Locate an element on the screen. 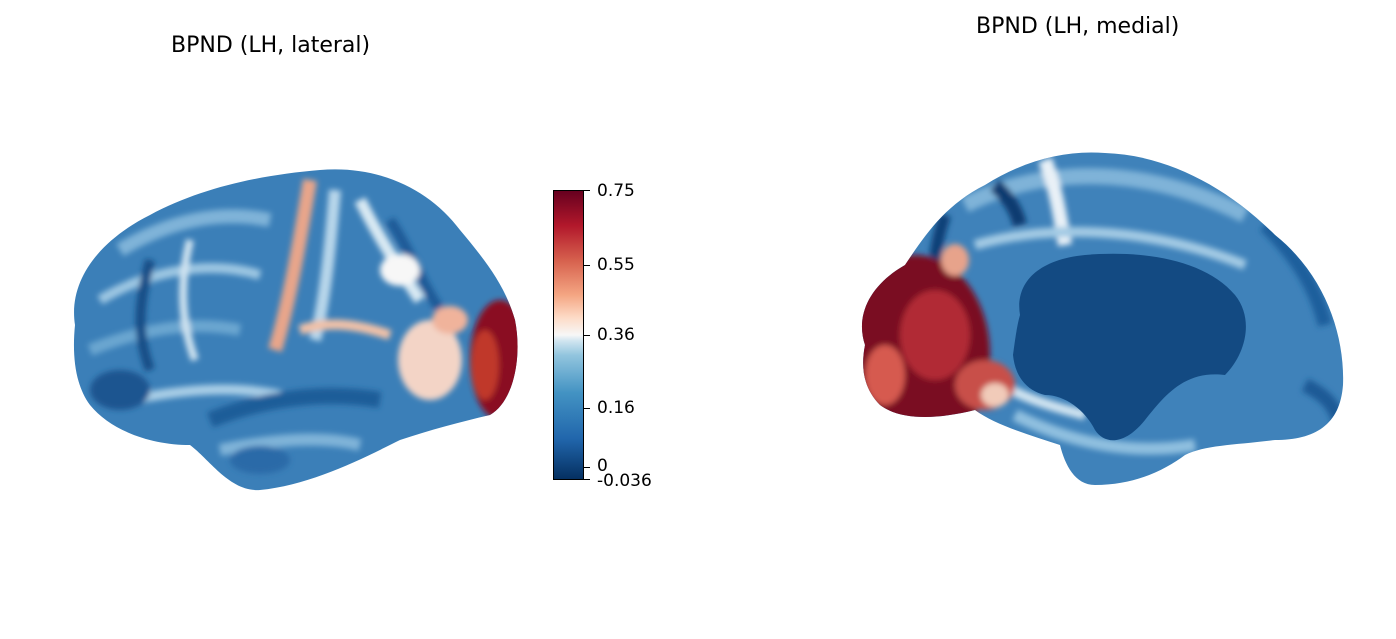 This screenshot has width=1396, height=639. medial-view-title: BPND (LH, medial) is located at coordinates (1078, 26).